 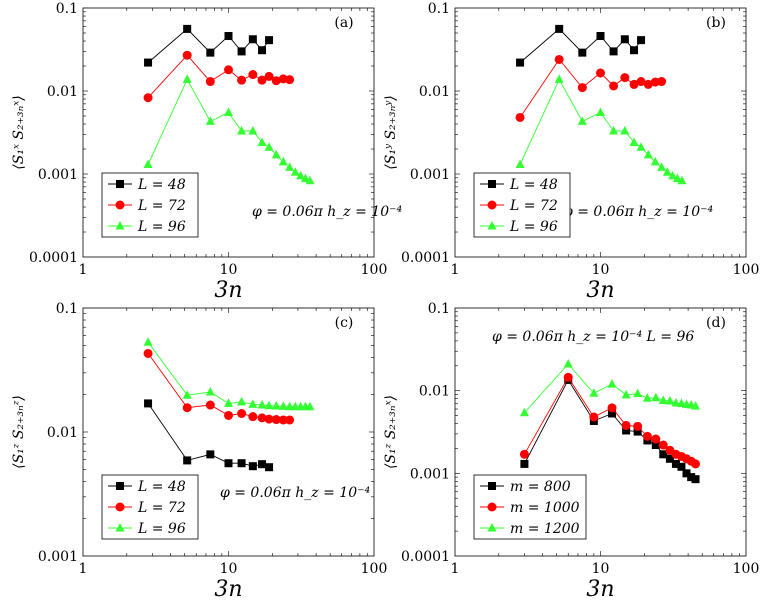 What do you see at coordinates (19, 432) in the screenshot?
I see `y-axis-label: ⟨S₁ᶻ S₂₊₃ₙᶻ⟩` at bounding box center [19, 432].